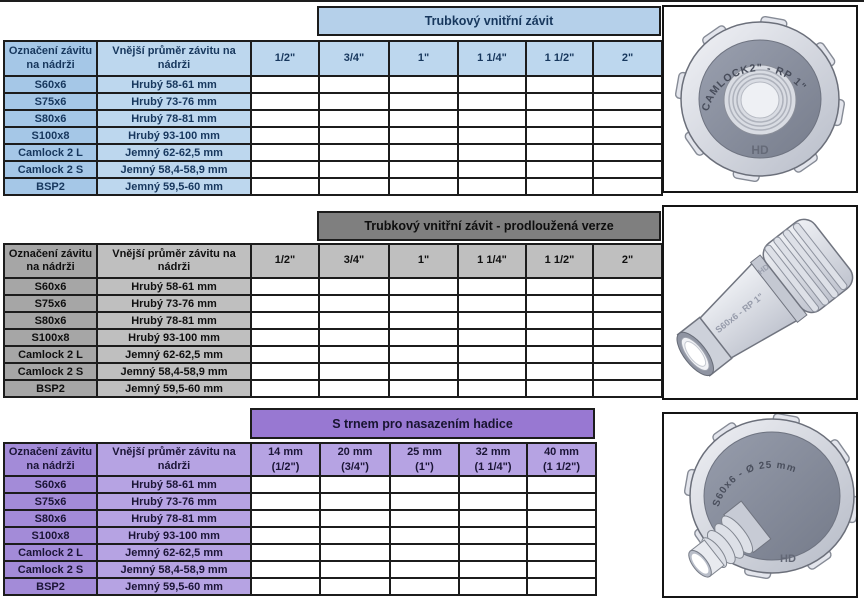  I want to click on size-inch: (1"), so click(424, 466).